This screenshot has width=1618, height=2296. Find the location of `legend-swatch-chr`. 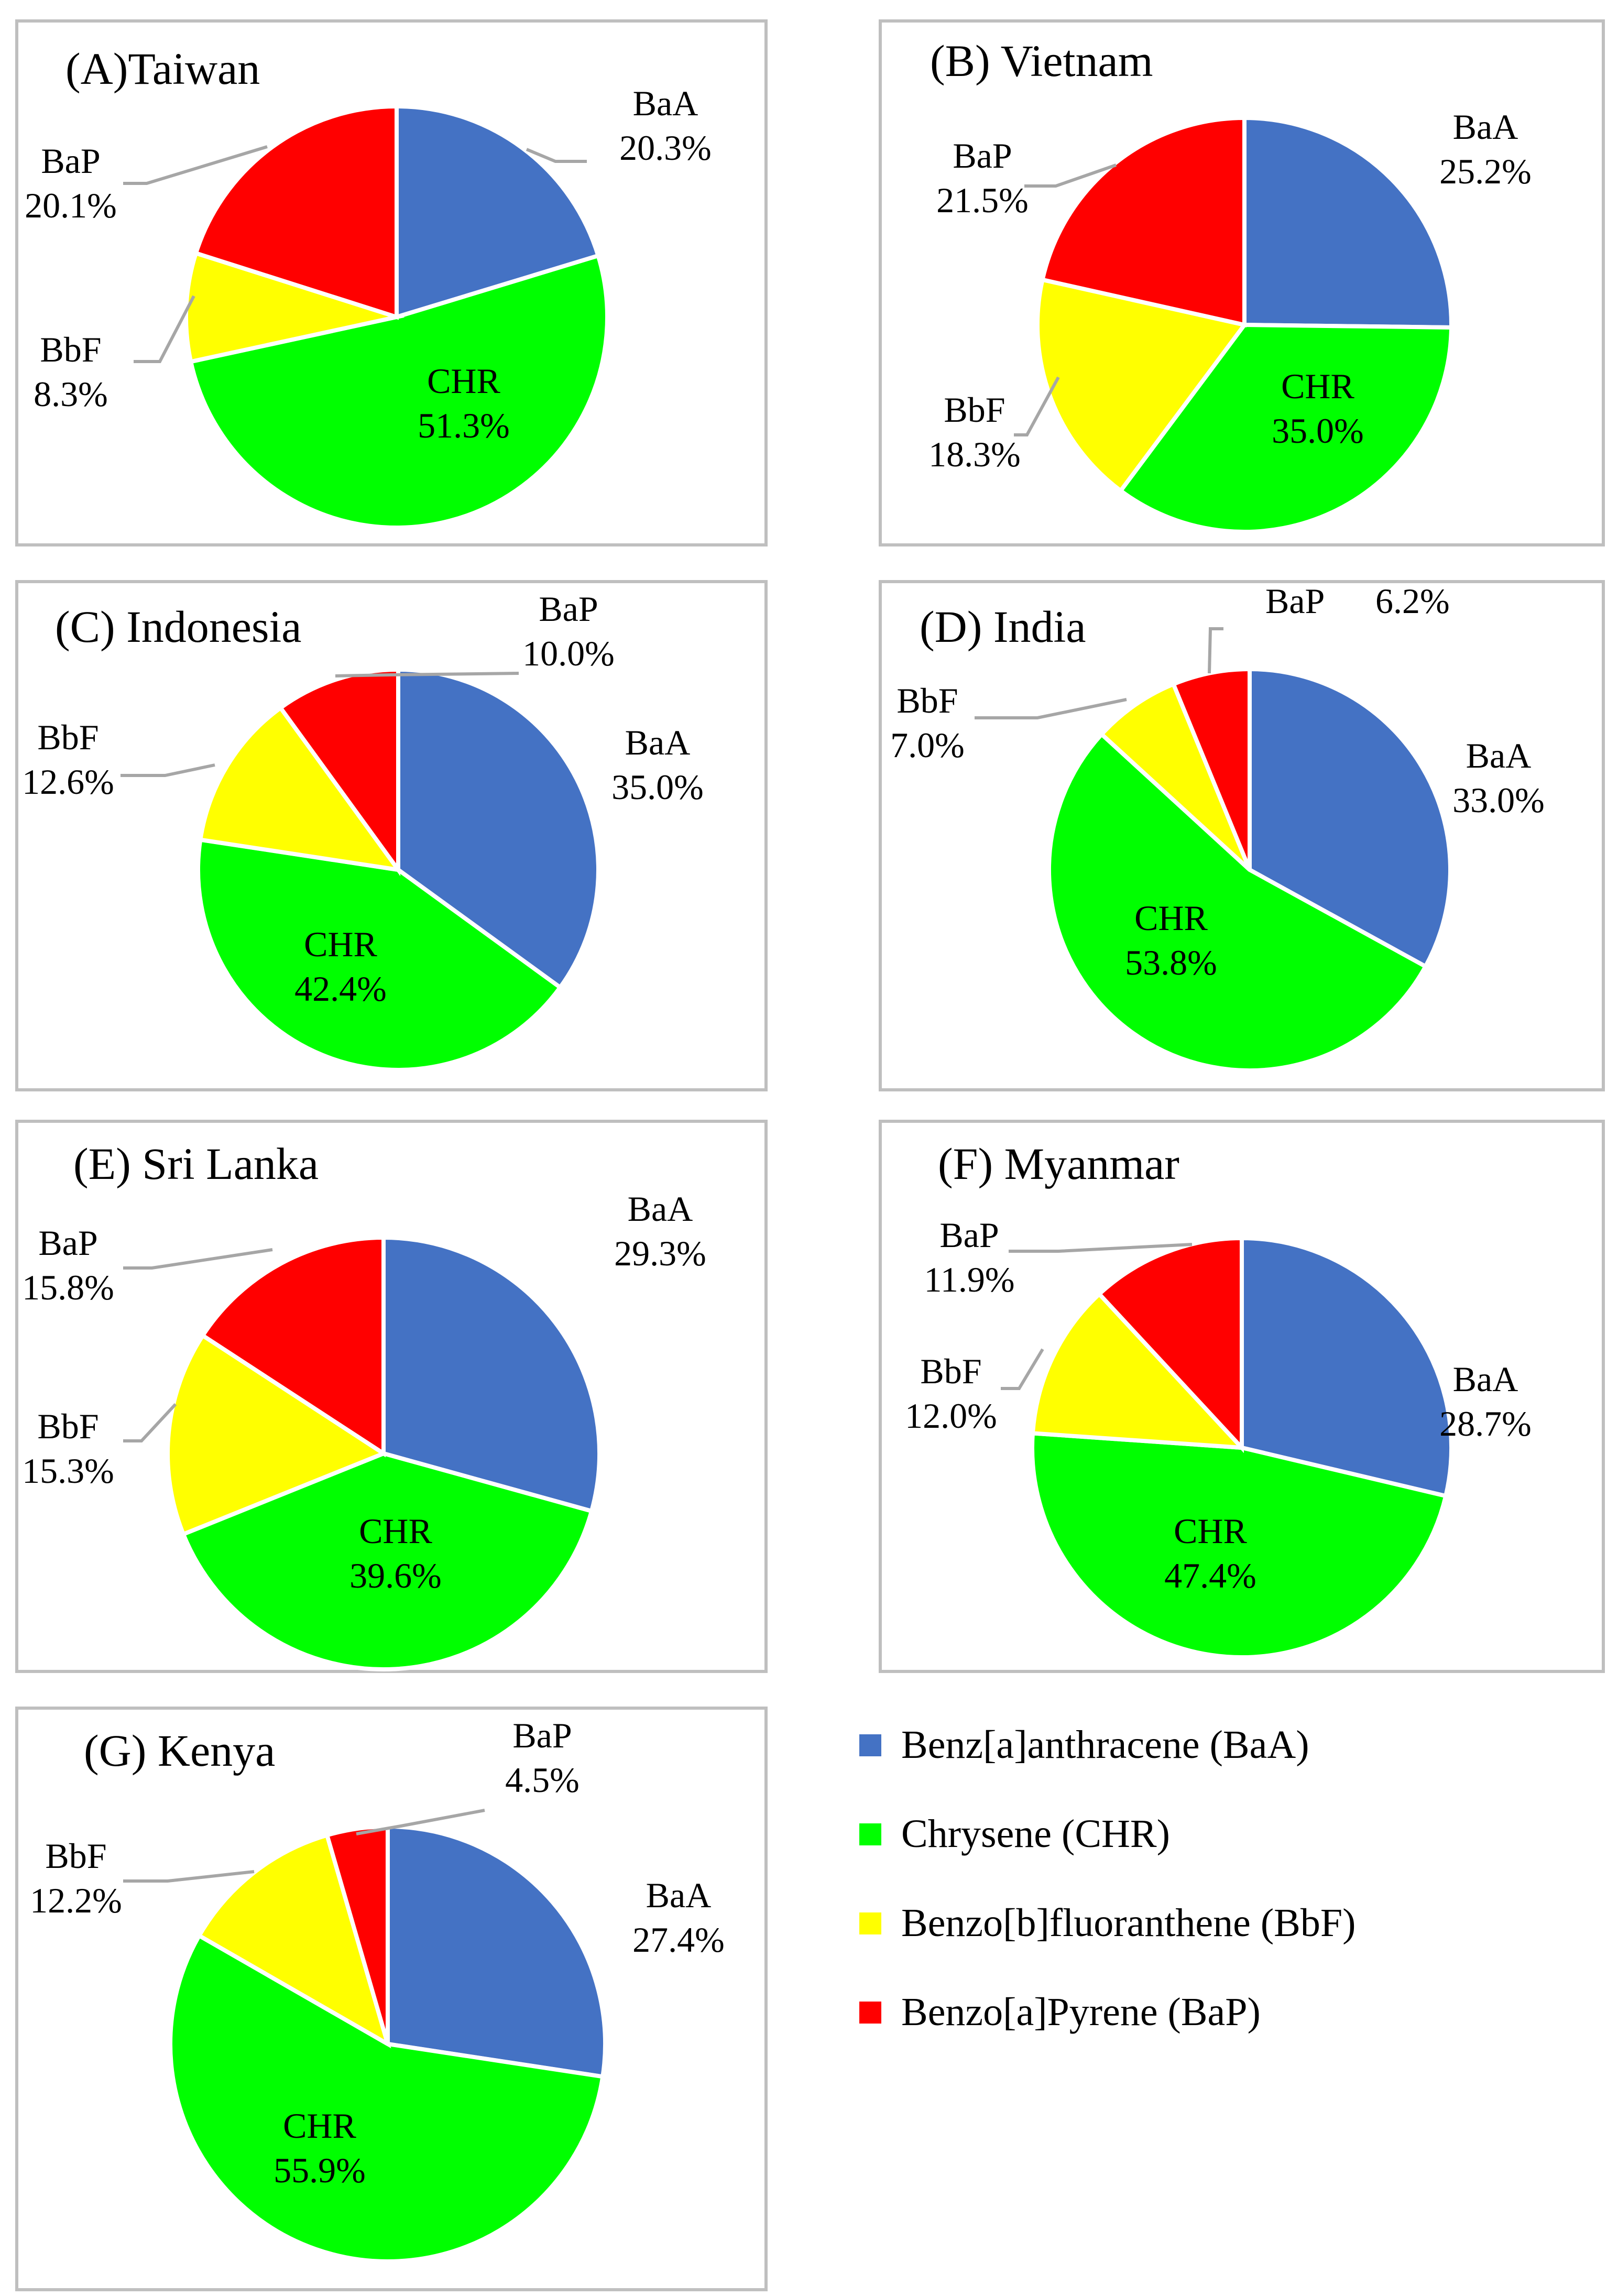

legend-swatch-chr is located at coordinates (870, 1834).